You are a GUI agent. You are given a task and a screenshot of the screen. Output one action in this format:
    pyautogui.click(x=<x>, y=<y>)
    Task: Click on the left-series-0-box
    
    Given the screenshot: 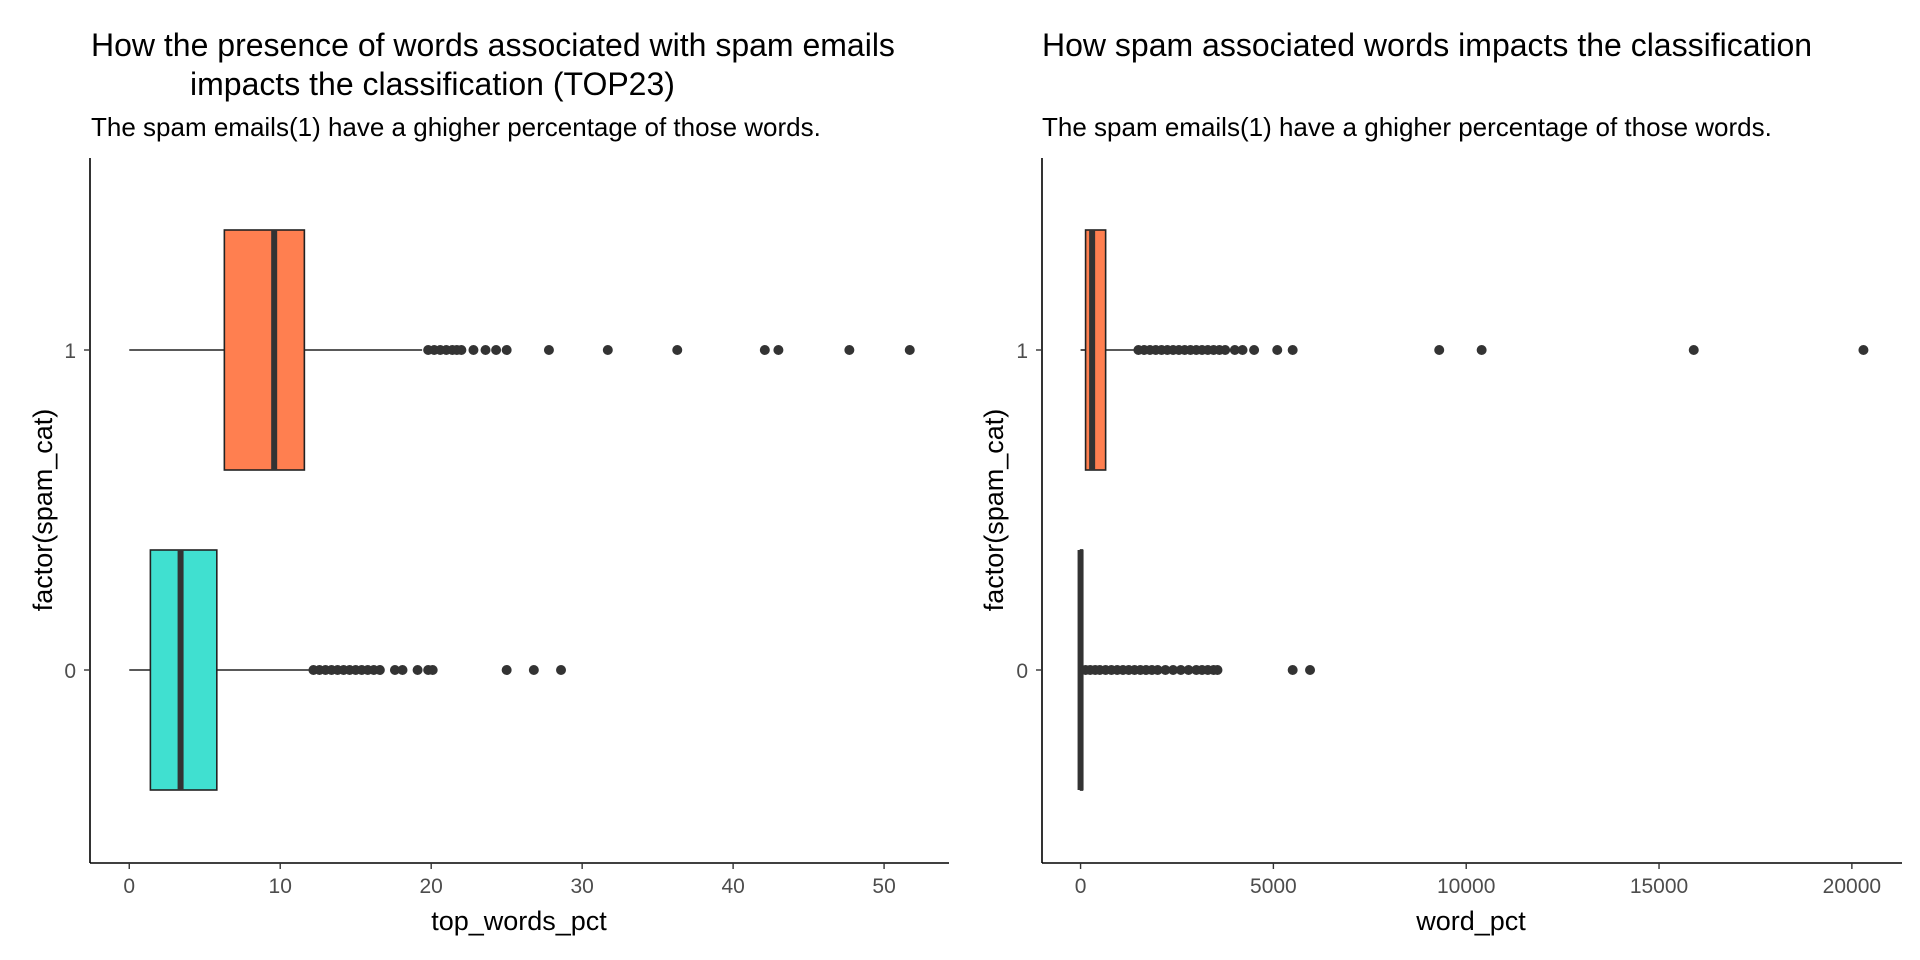 What is the action you would take?
    pyautogui.click(x=183, y=670)
    